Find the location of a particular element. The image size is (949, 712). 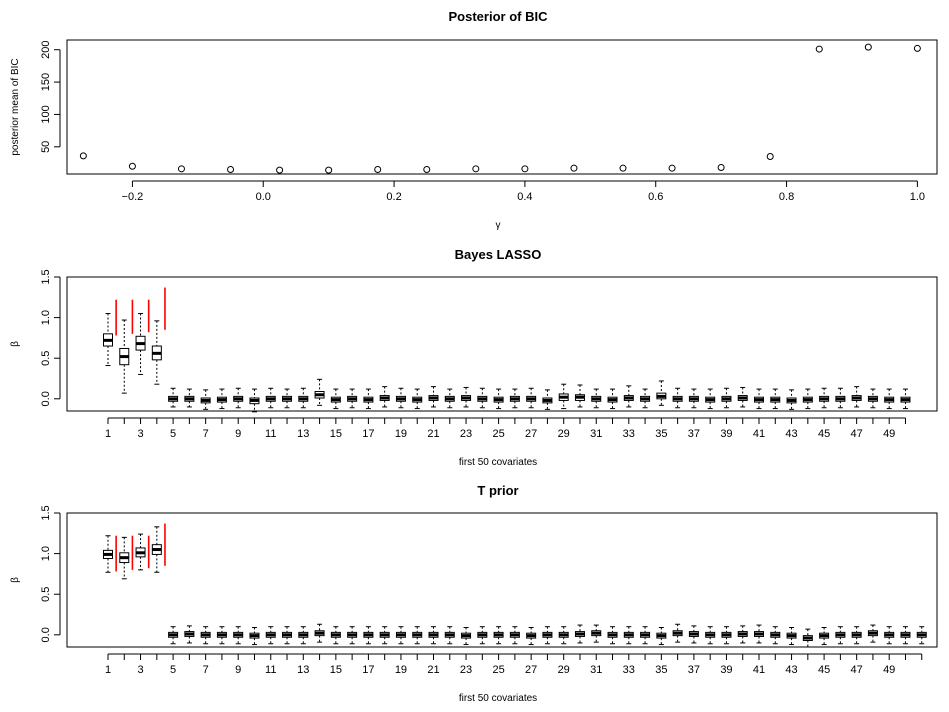

x-tick-label: 17 is located at coordinates (368, 434).